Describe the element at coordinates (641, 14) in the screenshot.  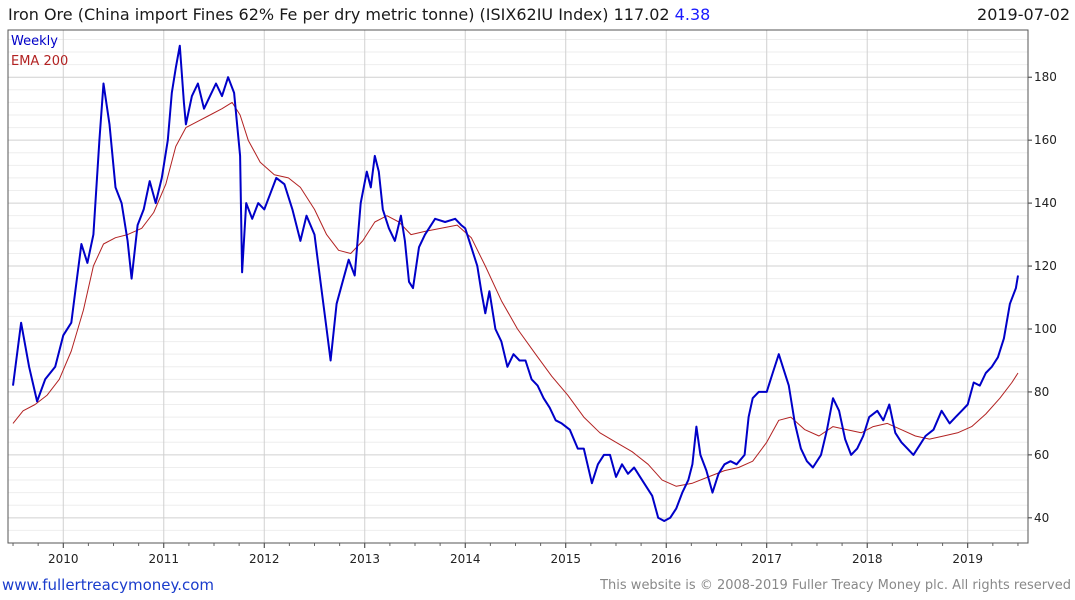
I see `last-value: 117.02` at that location.